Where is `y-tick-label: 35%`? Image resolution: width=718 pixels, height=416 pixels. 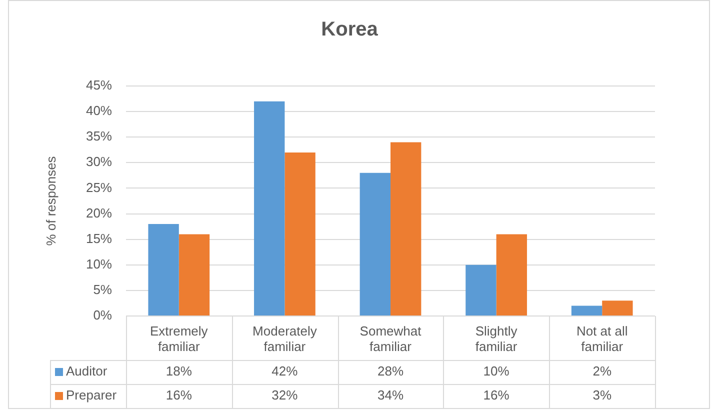
y-tick-label: 35% is located at coordinates (99, 136).